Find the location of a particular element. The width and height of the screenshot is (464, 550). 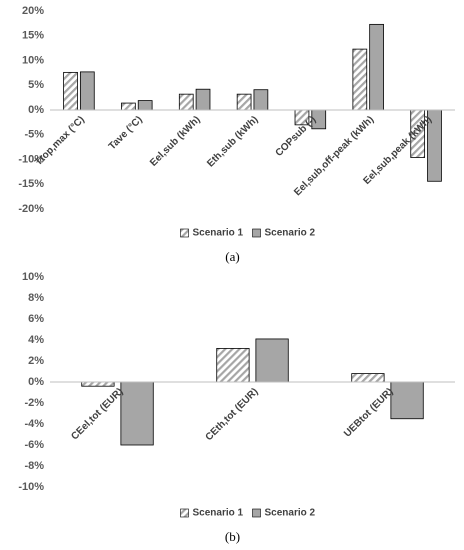

y-tick-label: 6% is located at coordinates (36, 319).